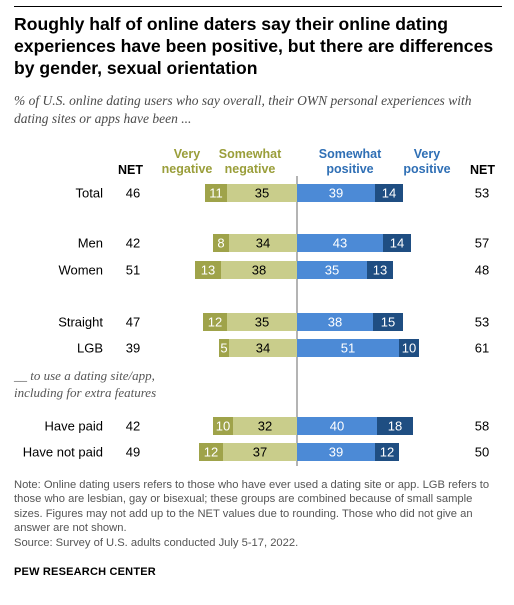  I want to click on label-very-negative-lgb: 5, so click(223, 348).